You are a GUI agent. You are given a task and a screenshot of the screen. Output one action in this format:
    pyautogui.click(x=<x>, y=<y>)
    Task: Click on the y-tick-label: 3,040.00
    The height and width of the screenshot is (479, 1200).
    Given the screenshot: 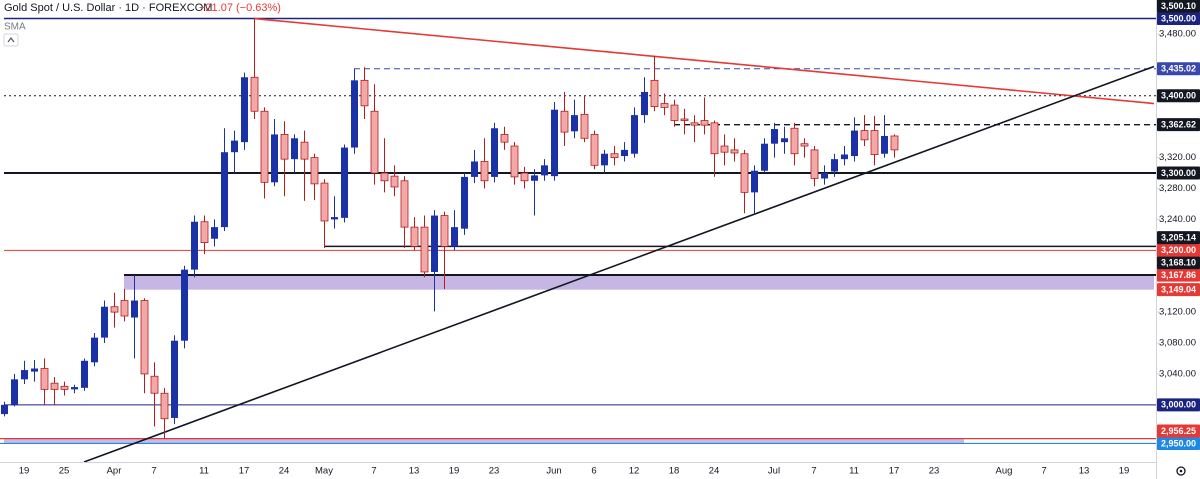 What is the action you would take?
    pyautogui.click(x=1177, y=373)
    